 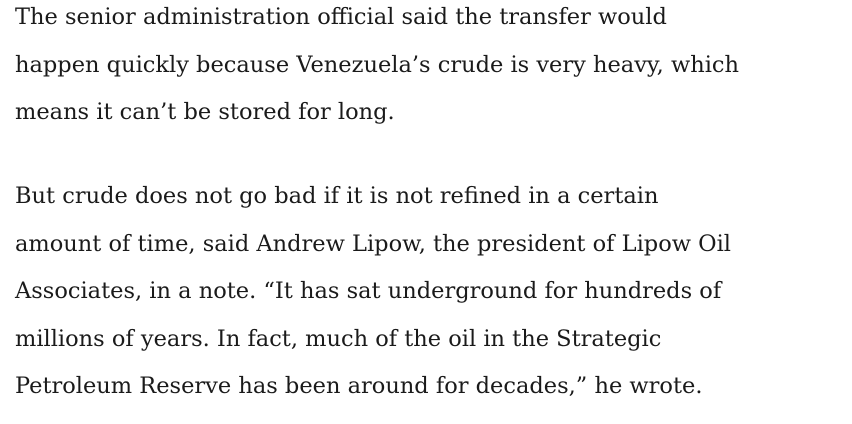 What do you see at coordinates (205, 112) in the screenshot?
I see `text-line: means it can’t be stored for long.` at bounding box center [205, 112].